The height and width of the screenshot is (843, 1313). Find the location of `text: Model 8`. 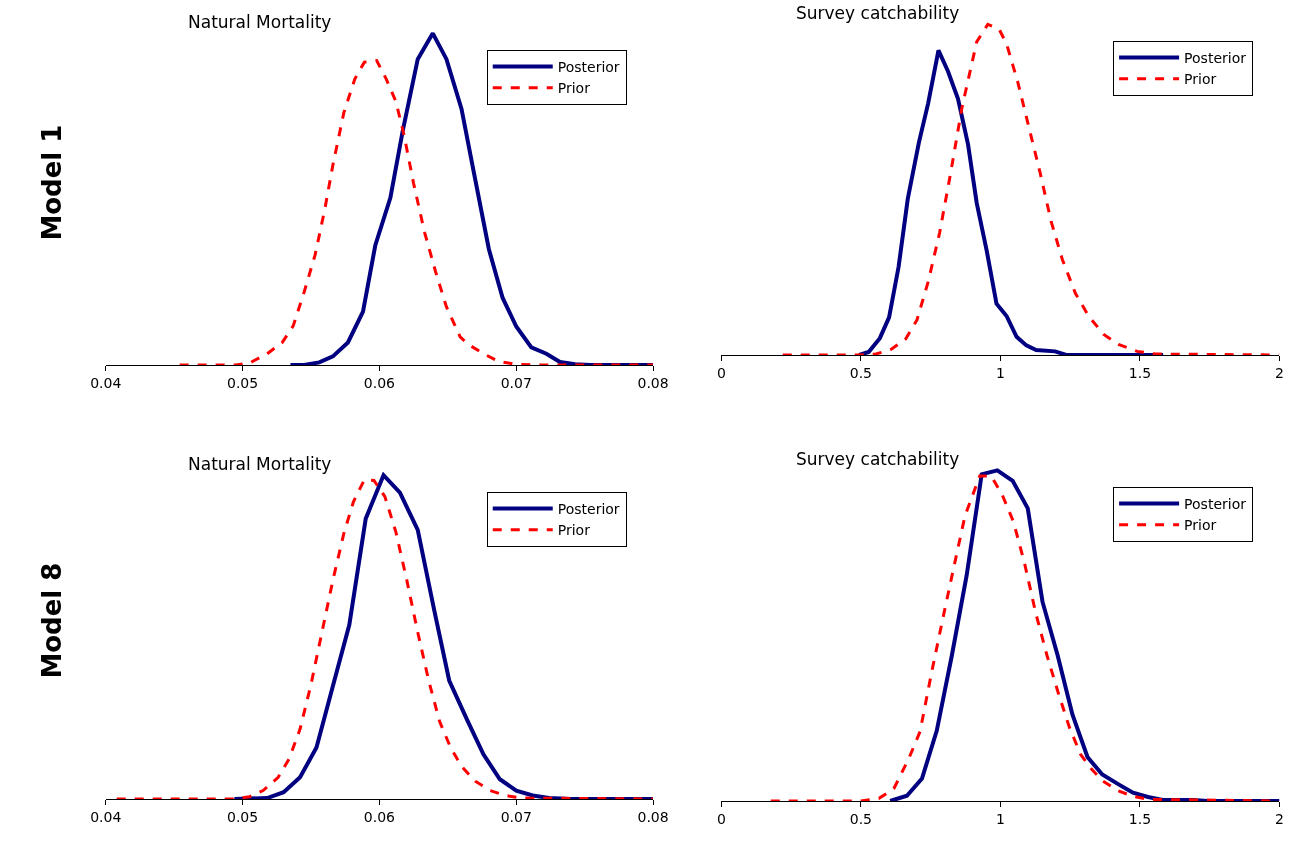

text: Model 8 is located at coordinates (51, 620).